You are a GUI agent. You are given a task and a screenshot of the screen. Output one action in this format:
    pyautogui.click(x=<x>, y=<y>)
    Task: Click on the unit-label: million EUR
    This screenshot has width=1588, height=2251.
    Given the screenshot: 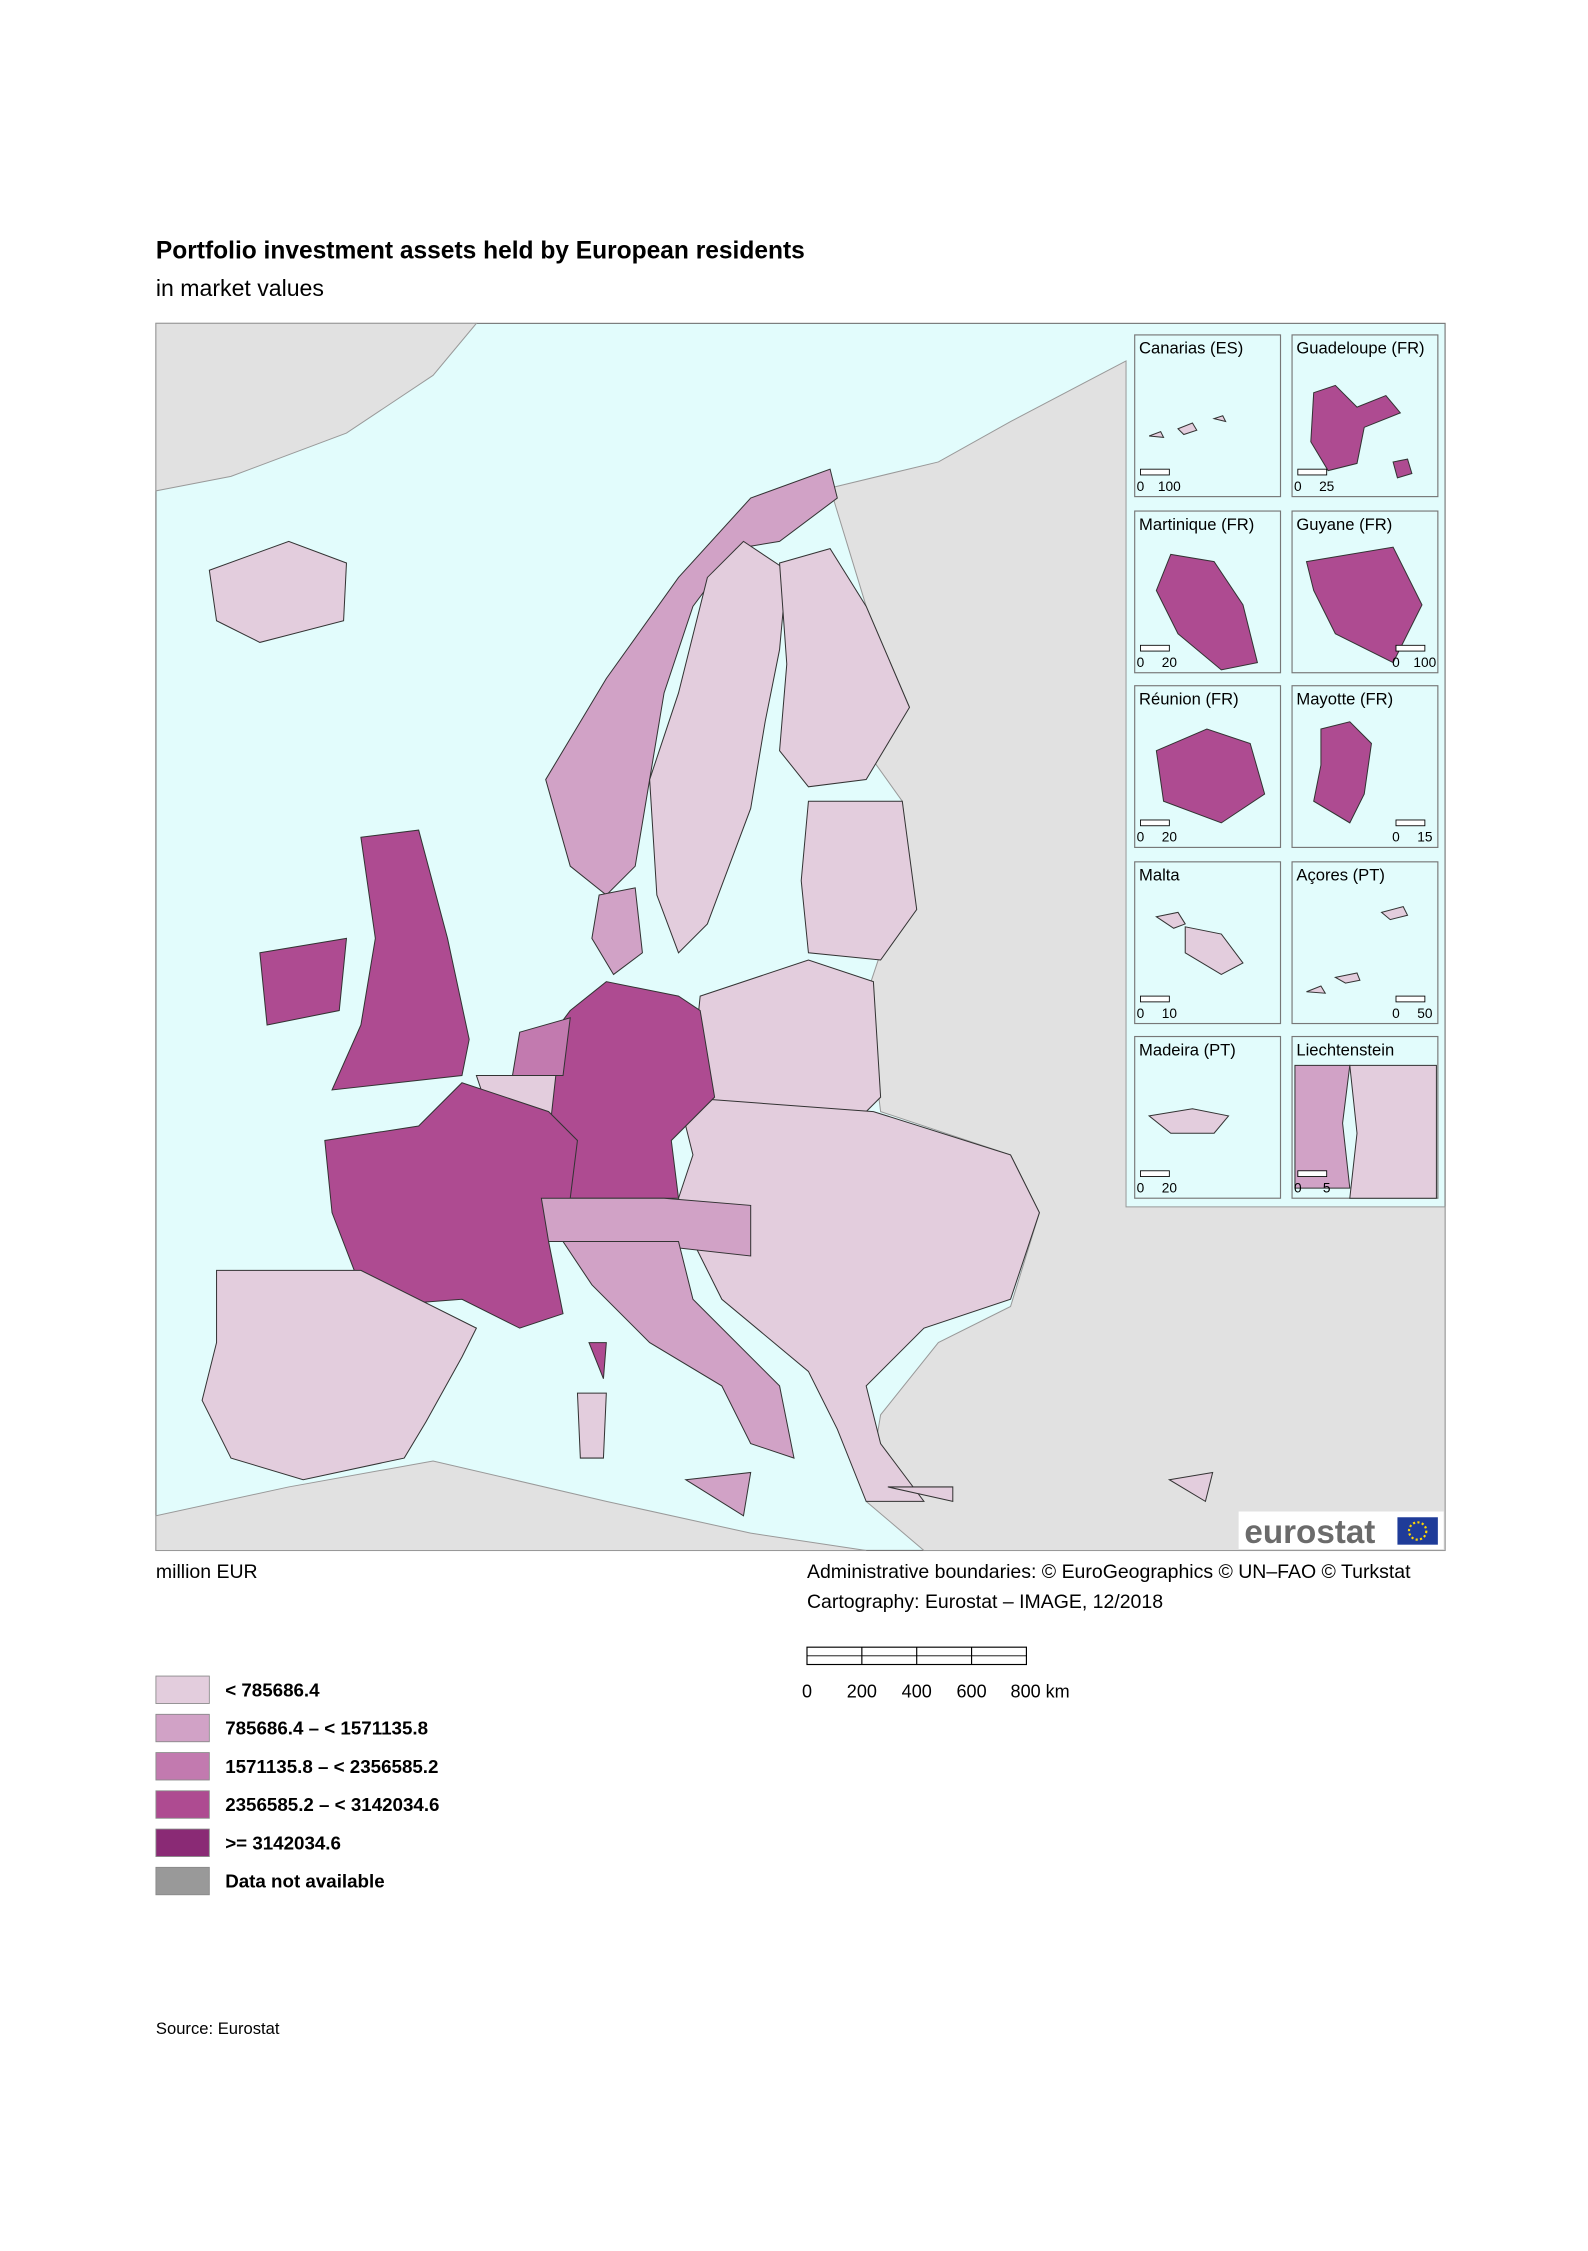 What is the action you would take?
    pyautogui.click(x=207, y=1572)
    